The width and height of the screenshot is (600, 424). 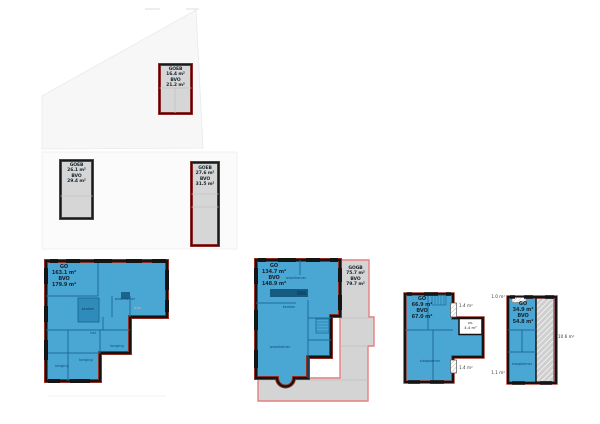 What do you see at coordinates (137, 308) in the screenshot?
I see `garden-label: tuin` at bounding box center [137, 308].